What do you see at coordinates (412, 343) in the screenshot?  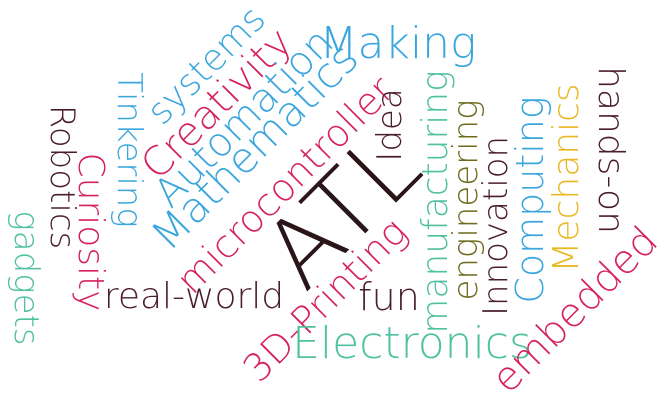 I see `word-electronics: Electronics` at bounding box center [412, 343].